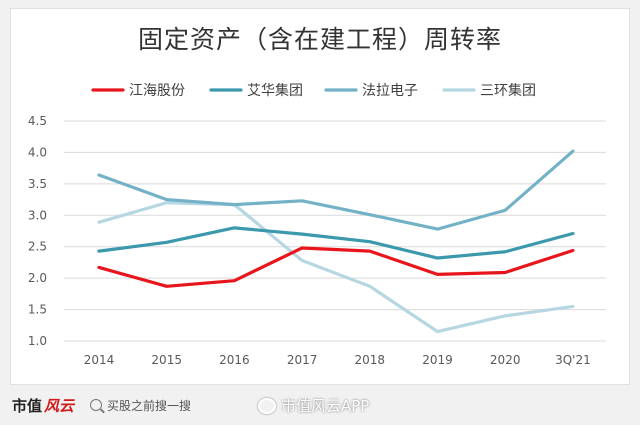 The width and height of the screenshot is (640, 425). What do you see at coordinates (157, 91) in the screenshot?
I see `legend-label: 江海股份` at bounding box center [157, 91].